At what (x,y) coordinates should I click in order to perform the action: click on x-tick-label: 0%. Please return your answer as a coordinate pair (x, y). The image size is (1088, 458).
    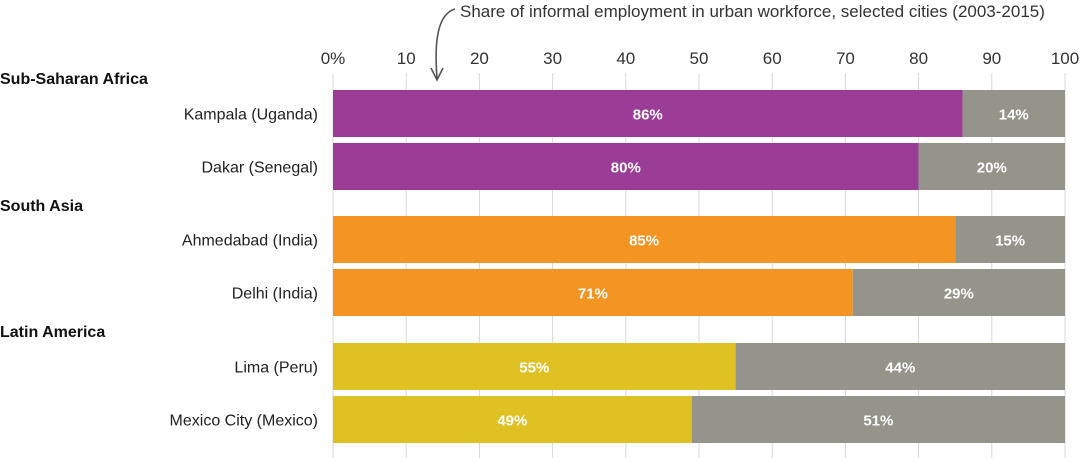
    Looking at the image, I should click on (333, 58).